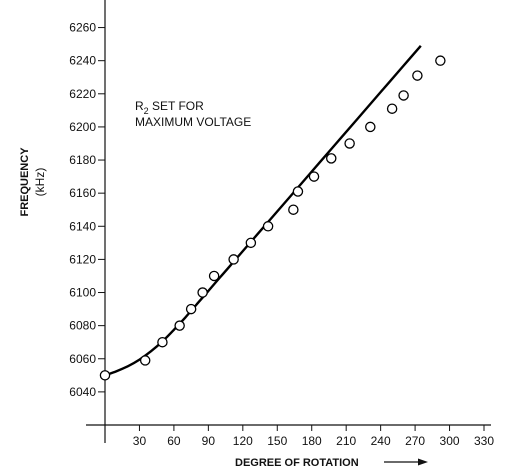 The height and width of the screenshot is (470, 505). I want to click on x-axis: 30 60 90 120 150 180 210 240 270 300 330, so click(290, 436).